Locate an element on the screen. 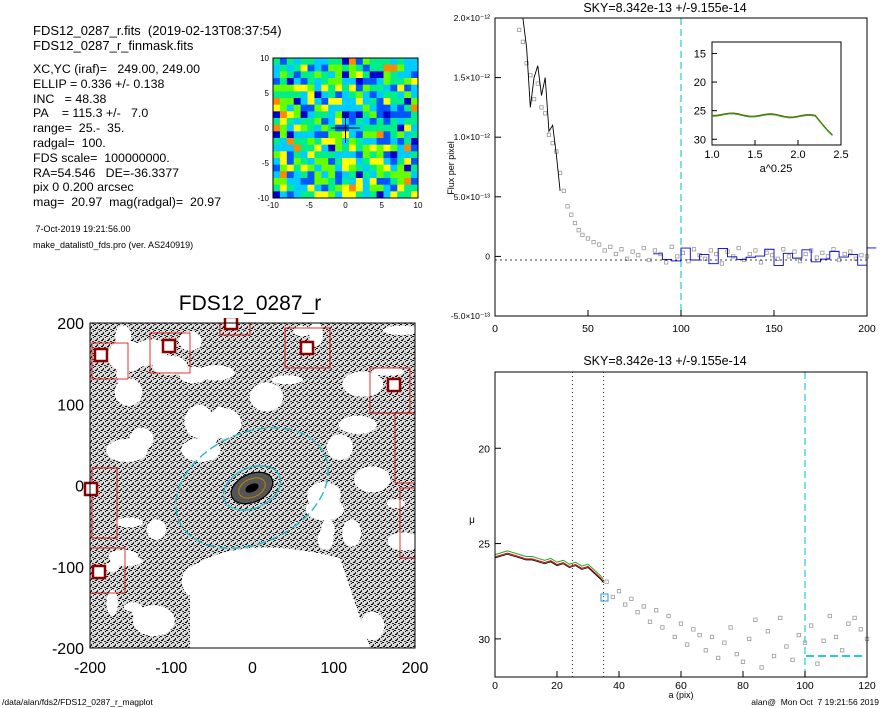 The width and height of the screenshot is (885, 708). thumbnail-y-tick: 0 is located at coordinates (267, 128).